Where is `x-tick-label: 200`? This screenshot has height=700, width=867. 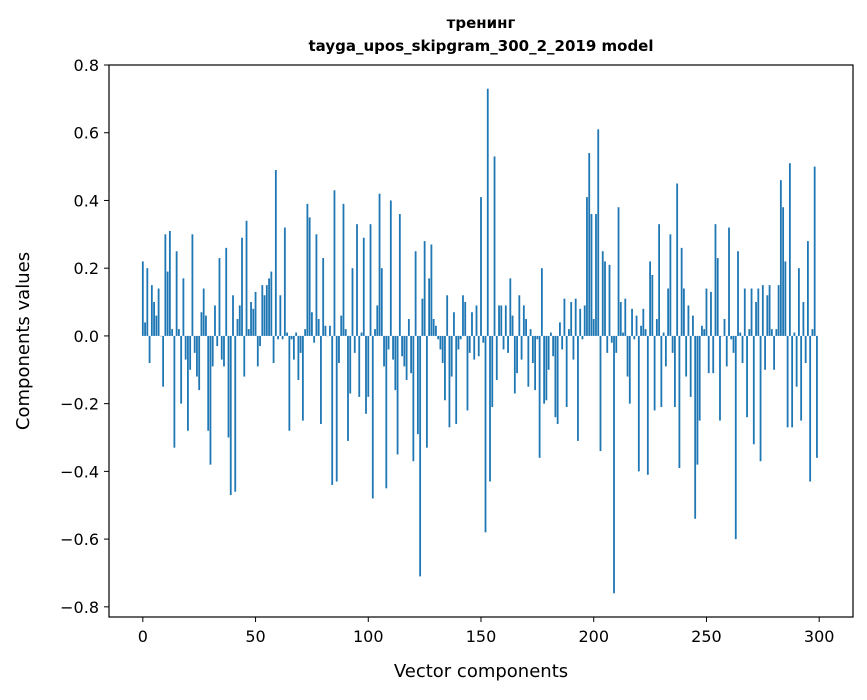
x-tick-label: 200 is located at coordinates (593, 636).